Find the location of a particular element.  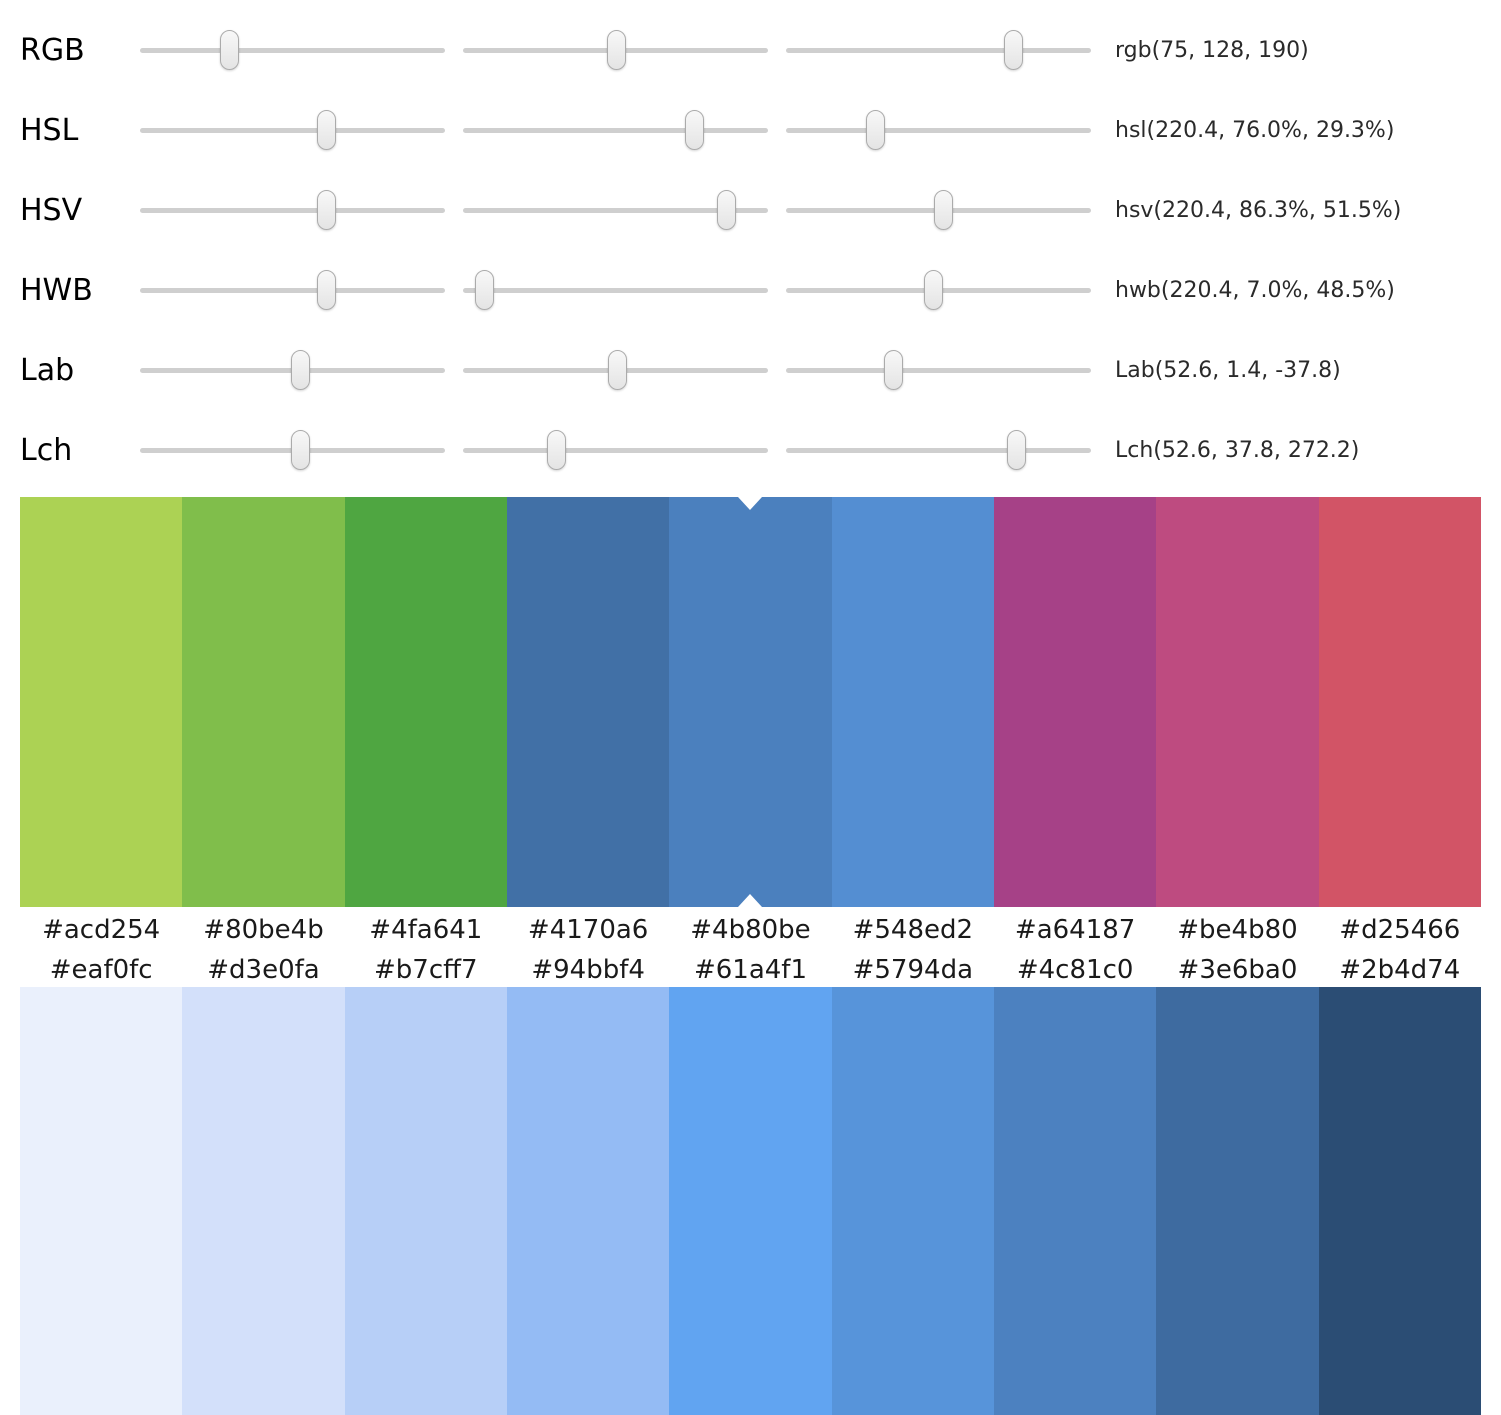

colorspace-label: Lch is located at coordinates (46, 450).